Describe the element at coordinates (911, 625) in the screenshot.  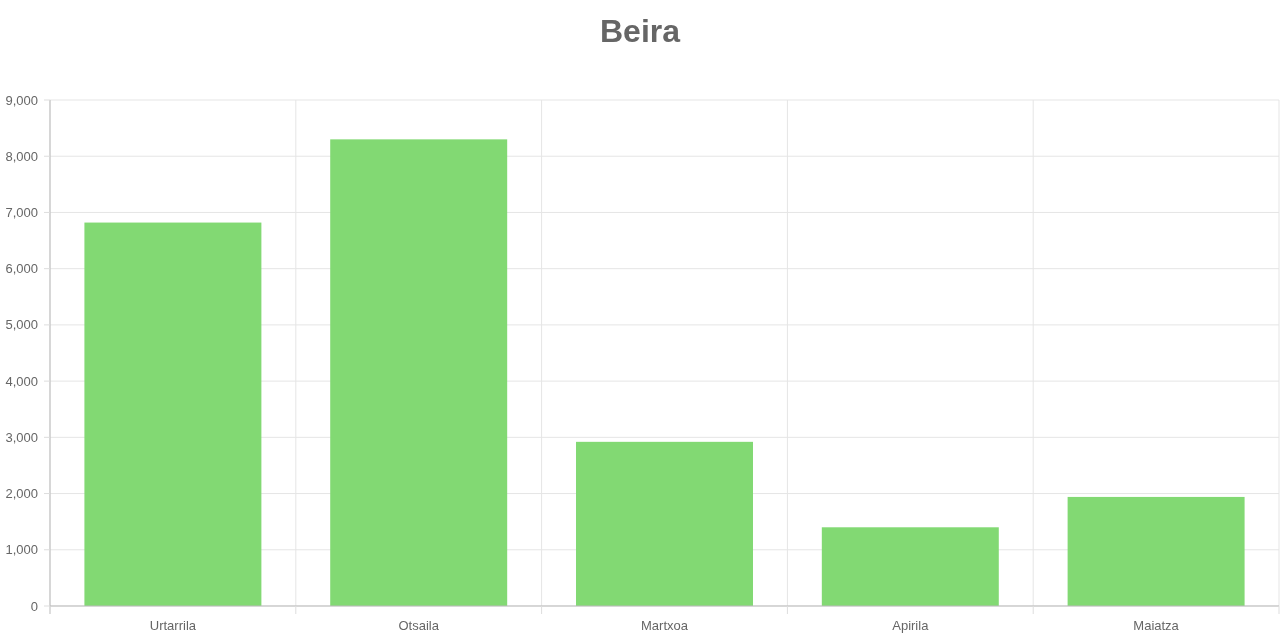
I see `x-tick-label: Apirila` at that location.